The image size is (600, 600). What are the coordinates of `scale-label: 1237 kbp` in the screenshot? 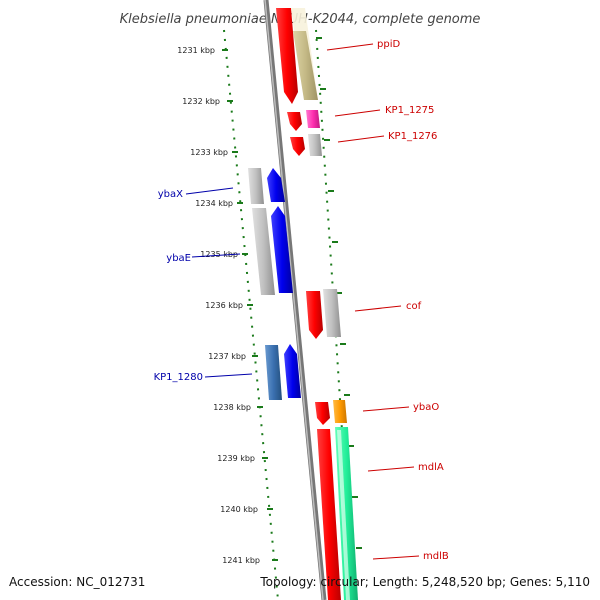 It's located at (227, 356).